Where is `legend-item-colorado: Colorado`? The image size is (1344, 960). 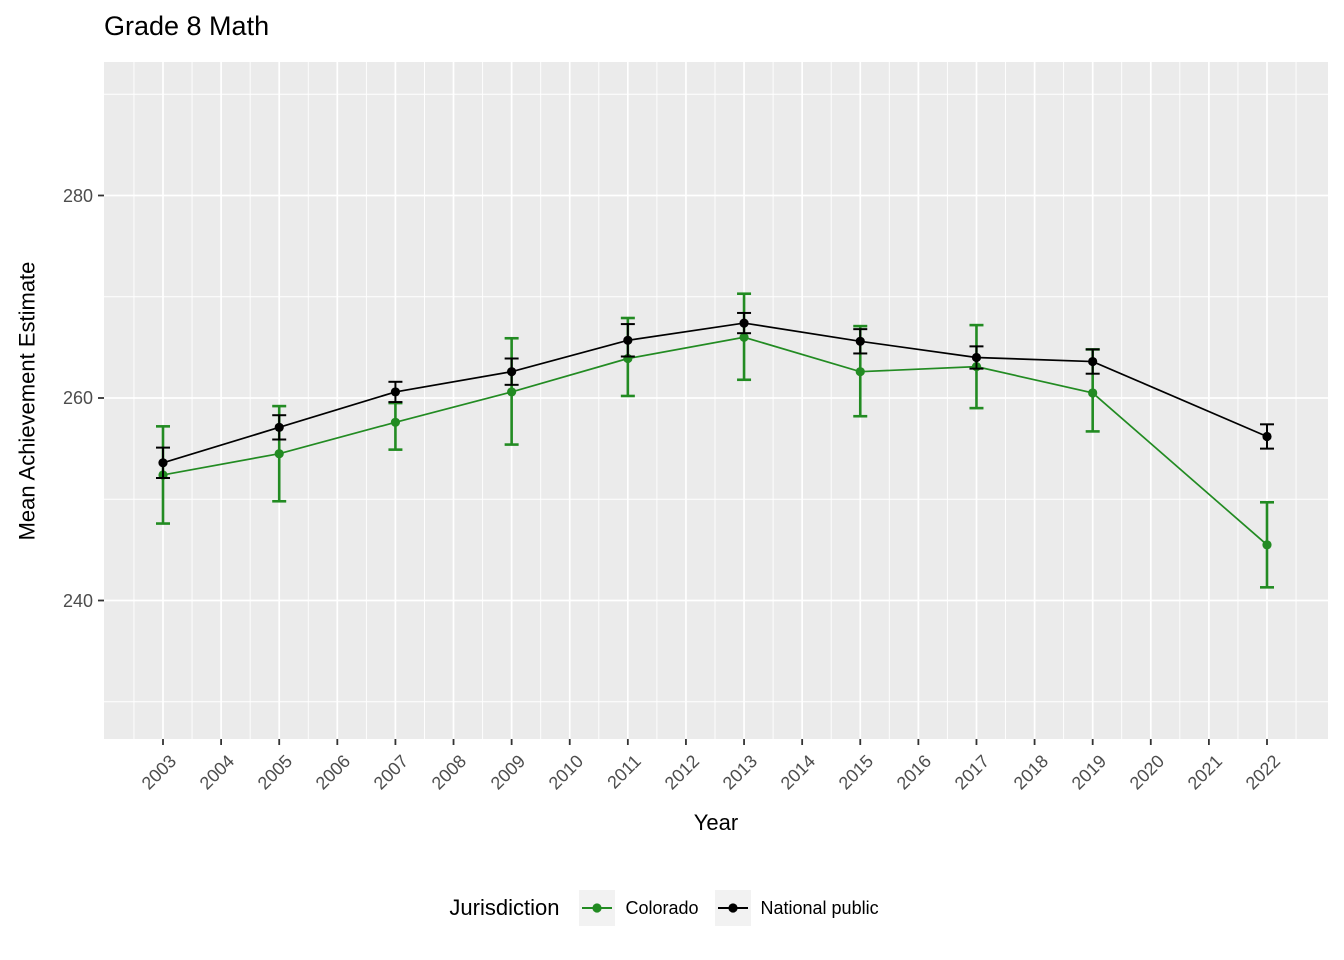
legend-item-colorado: Colorado is located at coordinates (639, 908).